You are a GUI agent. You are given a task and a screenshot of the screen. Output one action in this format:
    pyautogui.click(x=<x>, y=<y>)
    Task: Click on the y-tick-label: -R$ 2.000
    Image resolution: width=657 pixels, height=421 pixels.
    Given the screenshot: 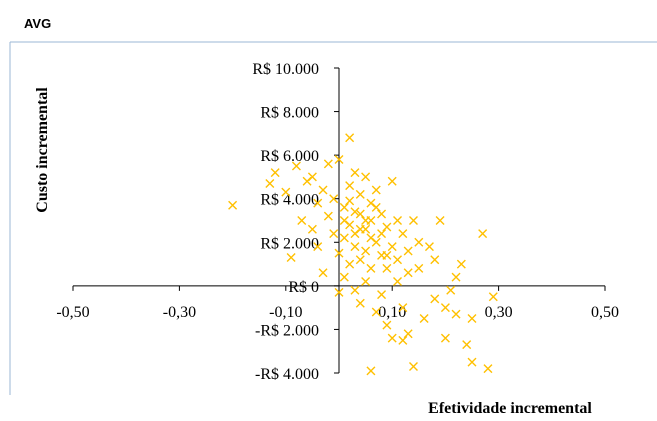 What is the action you would take?
    pyautogui.click(x=287, y=330)
    